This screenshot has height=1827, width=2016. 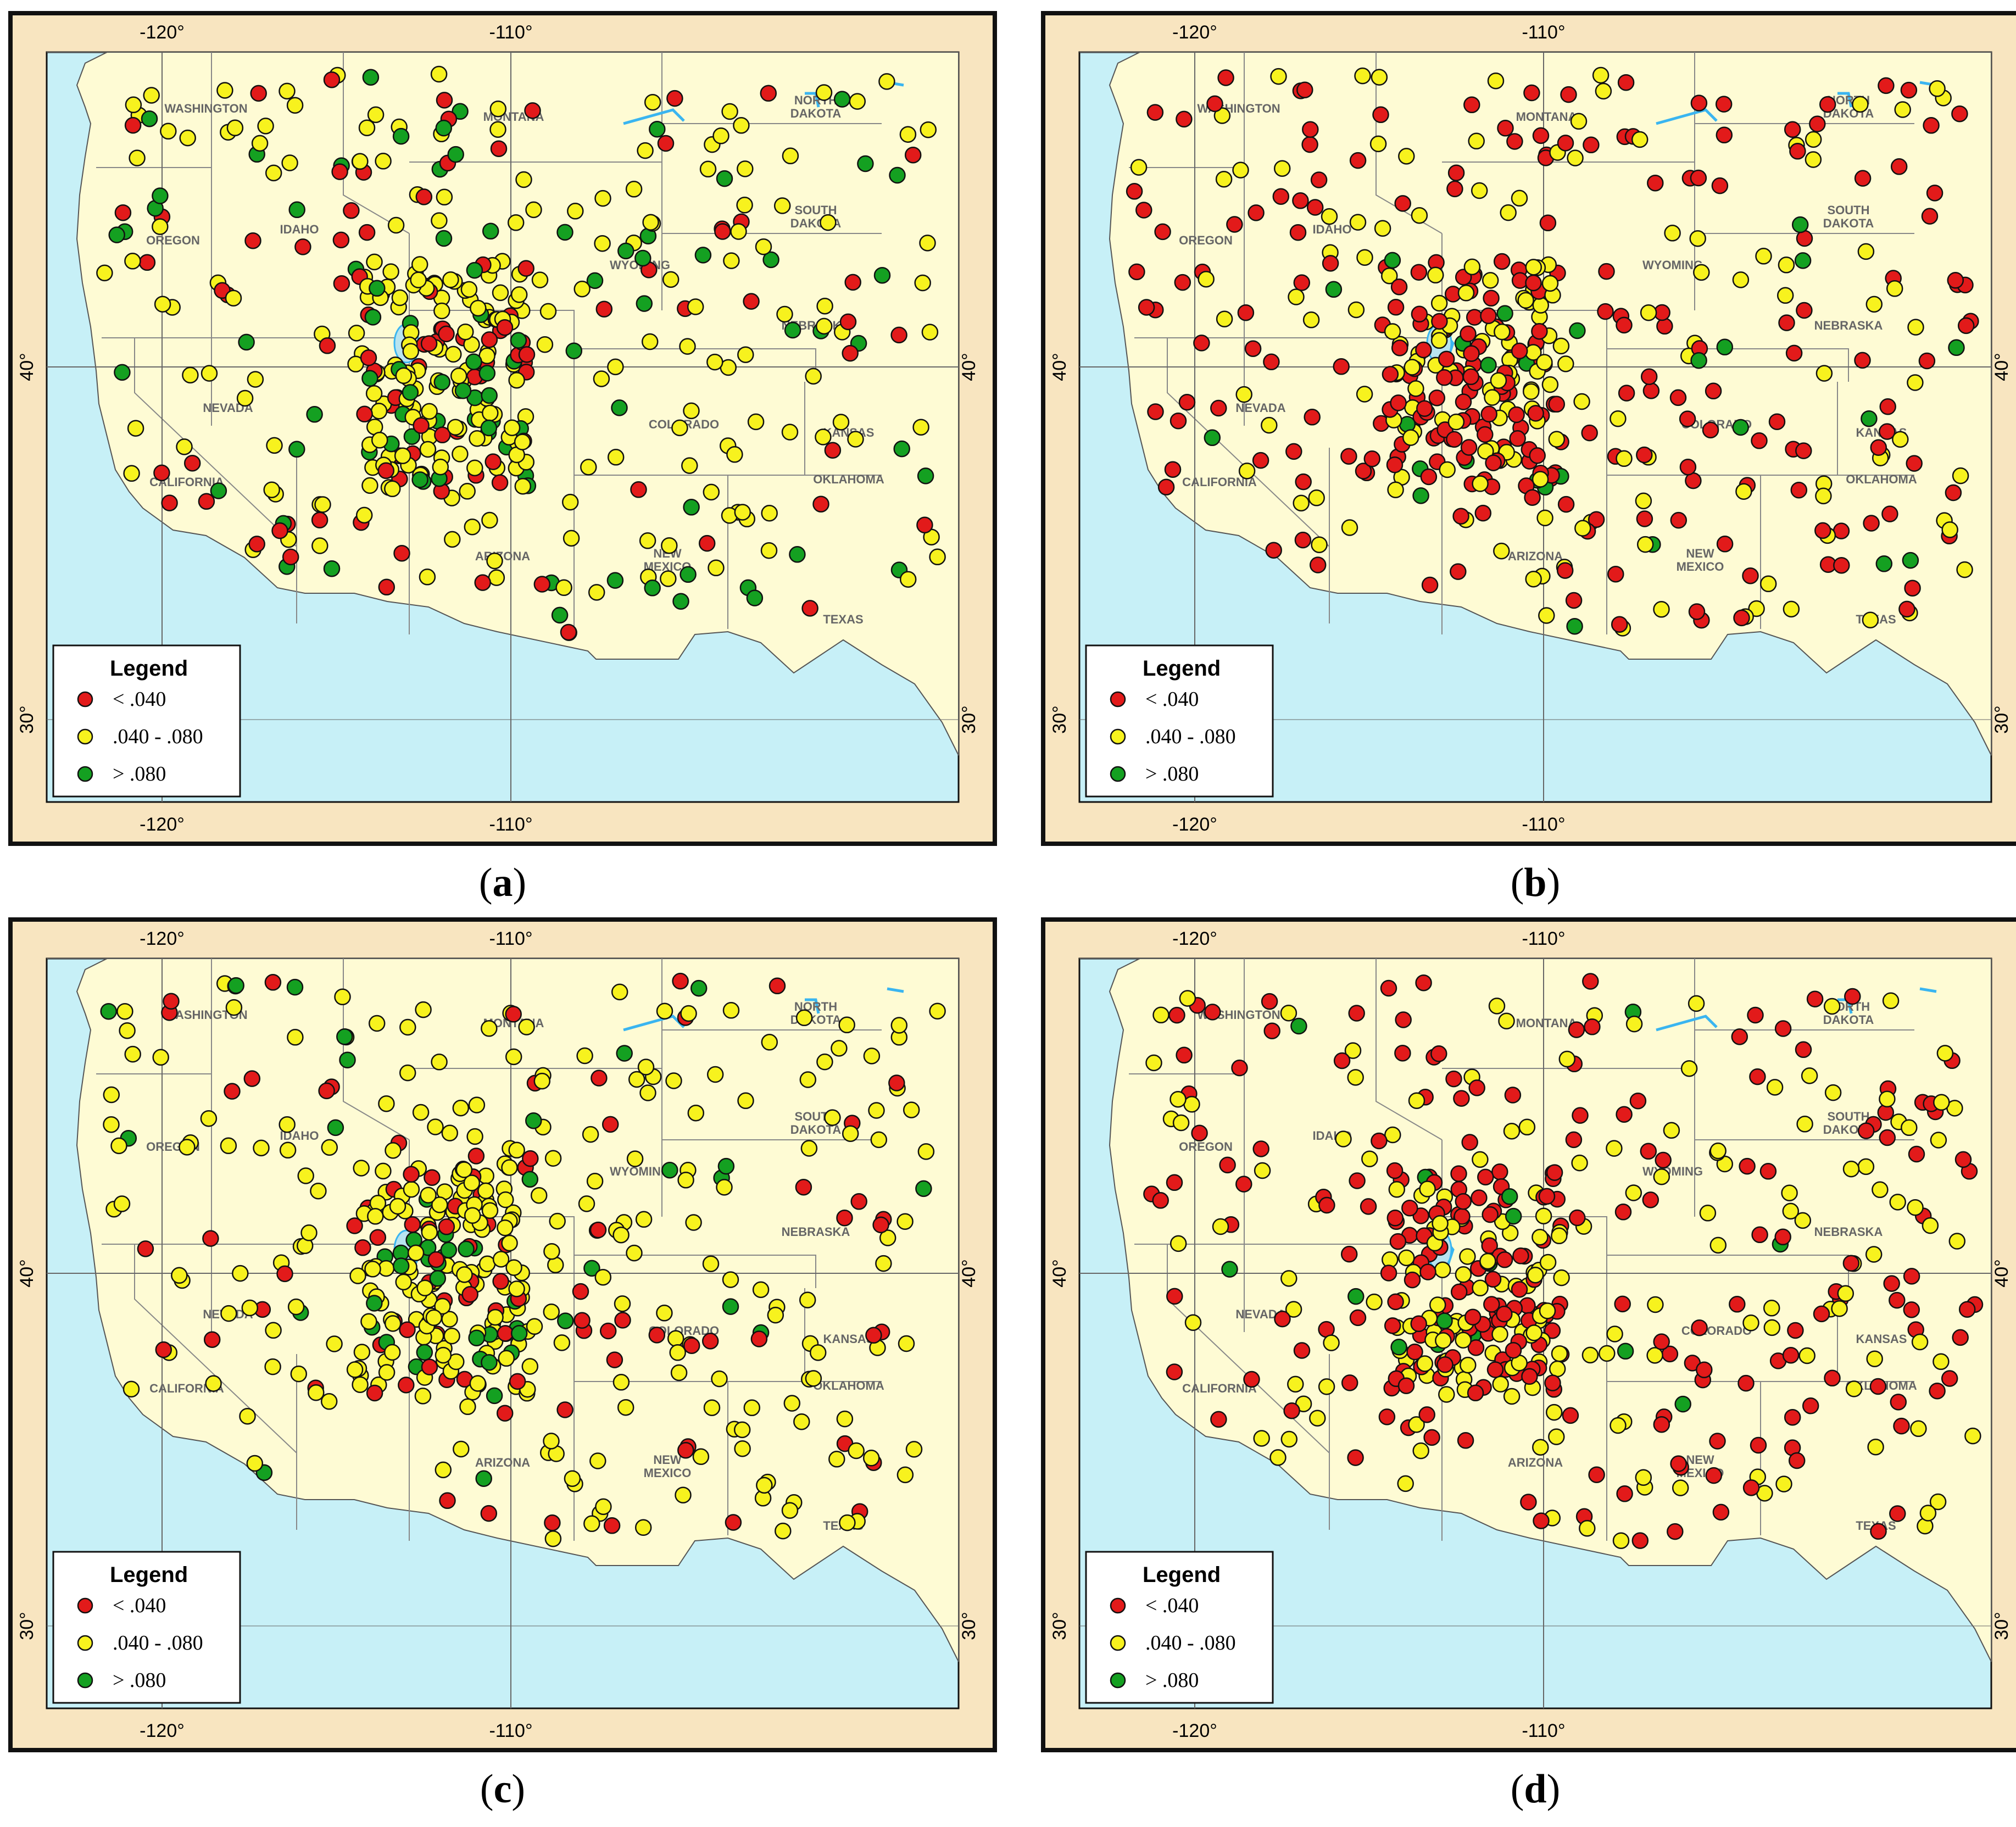 I want to click on axis-label-right-40: 40°, so click(x=969, y=1273).